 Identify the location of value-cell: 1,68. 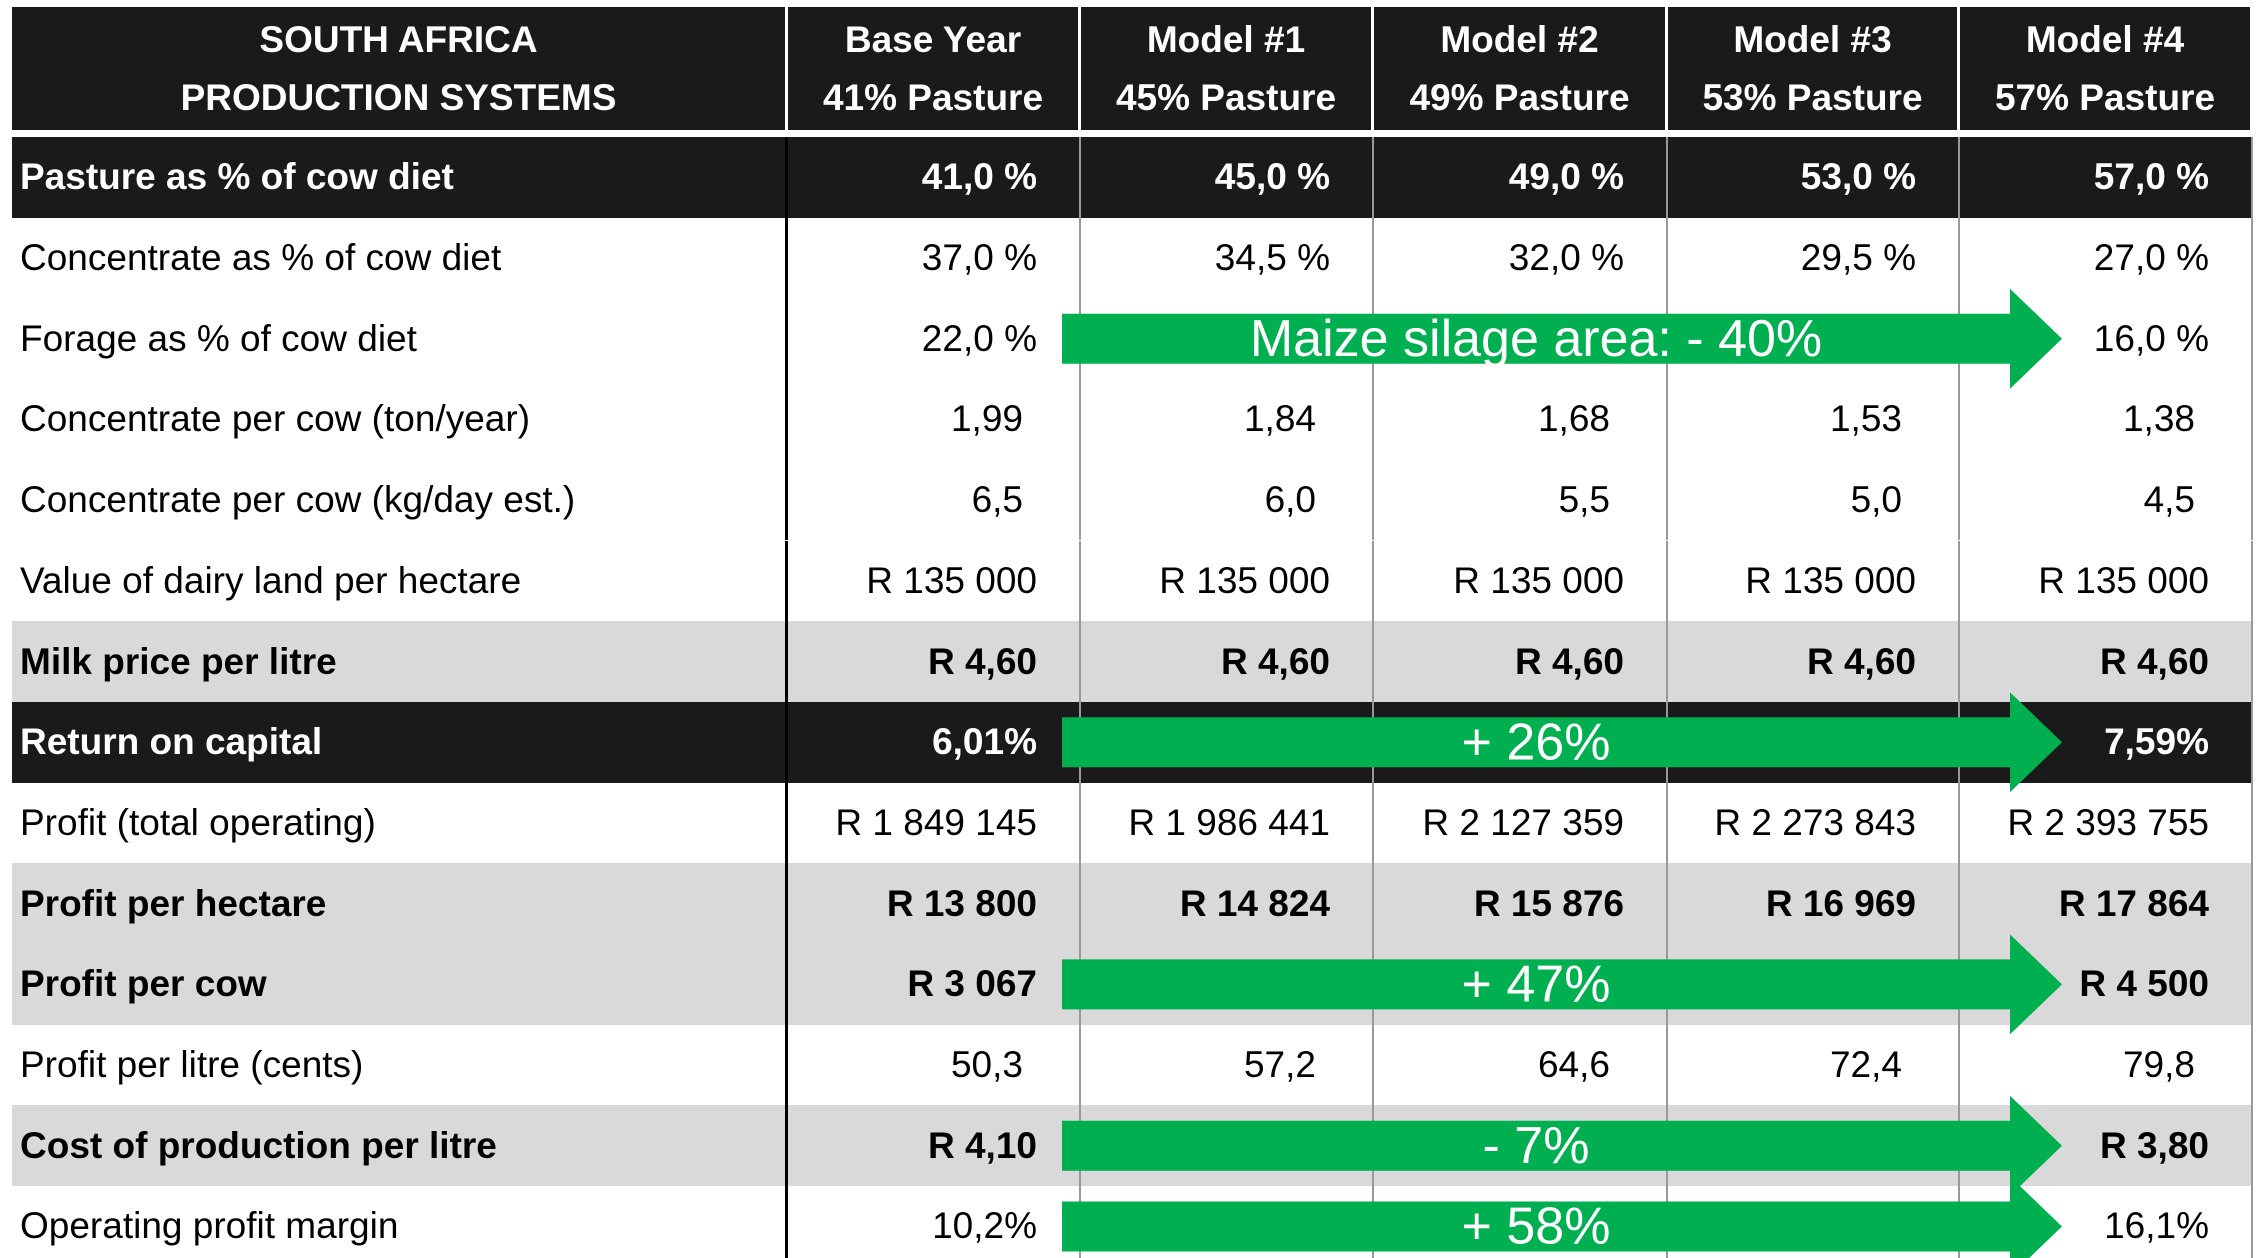
(1521, 419).